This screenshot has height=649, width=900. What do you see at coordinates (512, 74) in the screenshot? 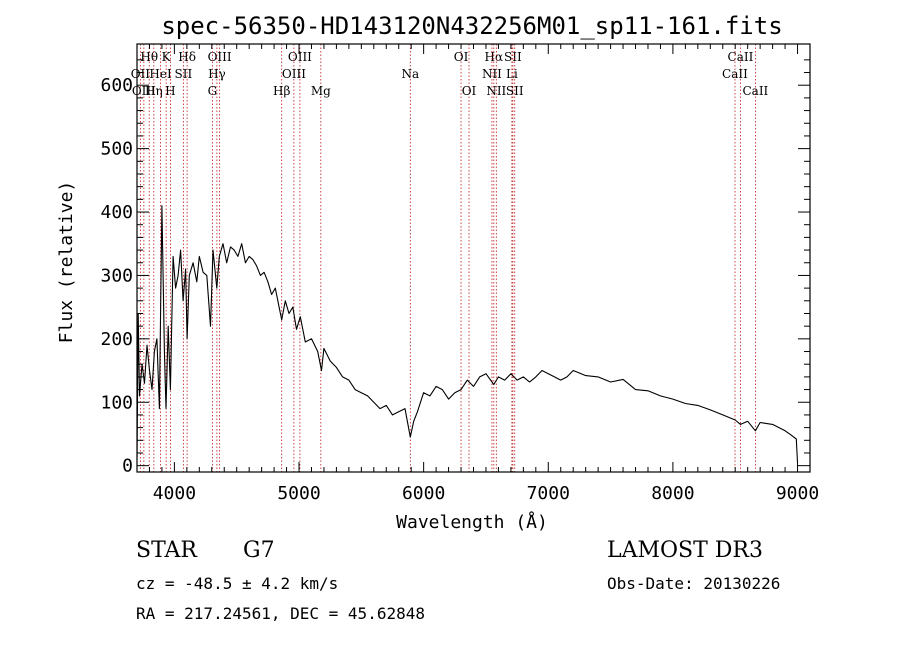
I see `line-marker-label: Li` at bounding box center [512, 74].